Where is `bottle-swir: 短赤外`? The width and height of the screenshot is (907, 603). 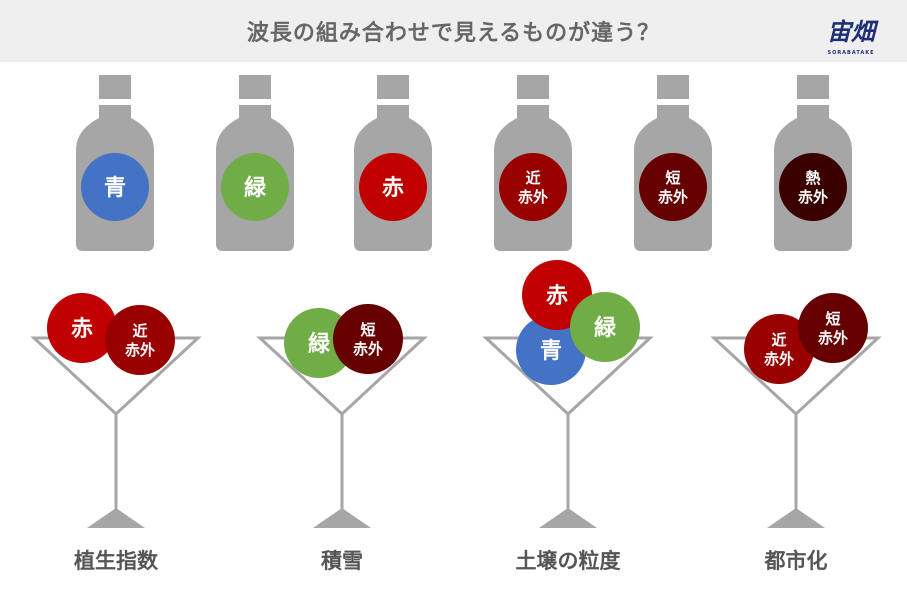
bottle-swir: 短赤外 is located at coordinates (673, 163).